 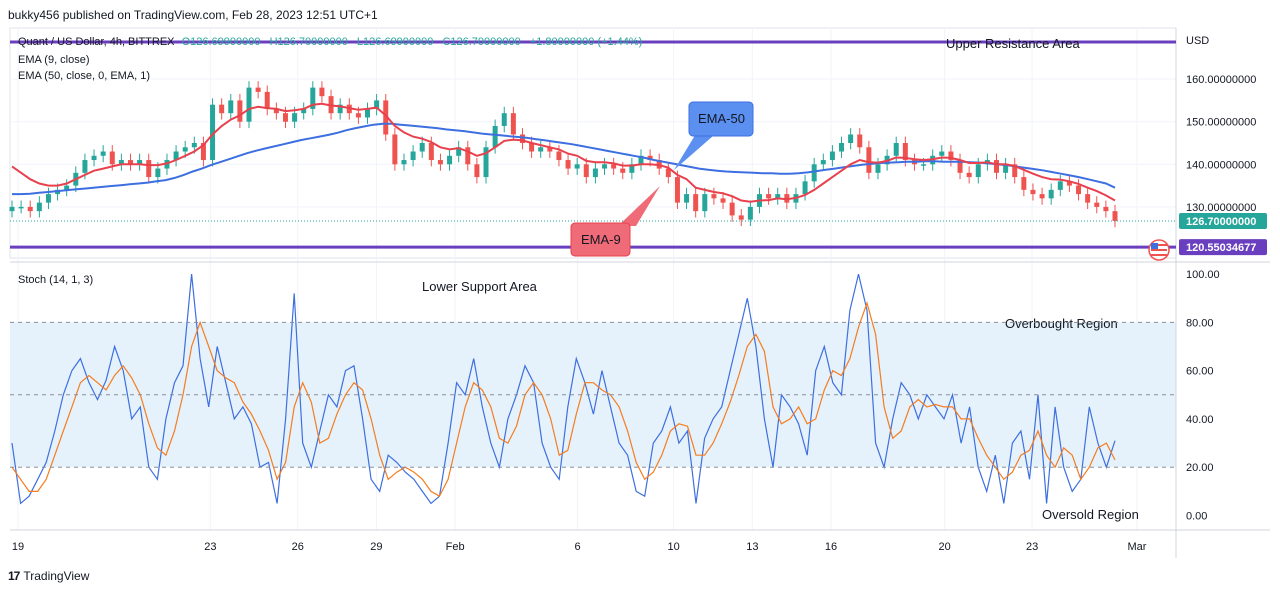 What do you see at coordinates (1221, 208) in the screenshot?
I see `price-tick-label: 130.00000000` at bounding box center [1221, 208].